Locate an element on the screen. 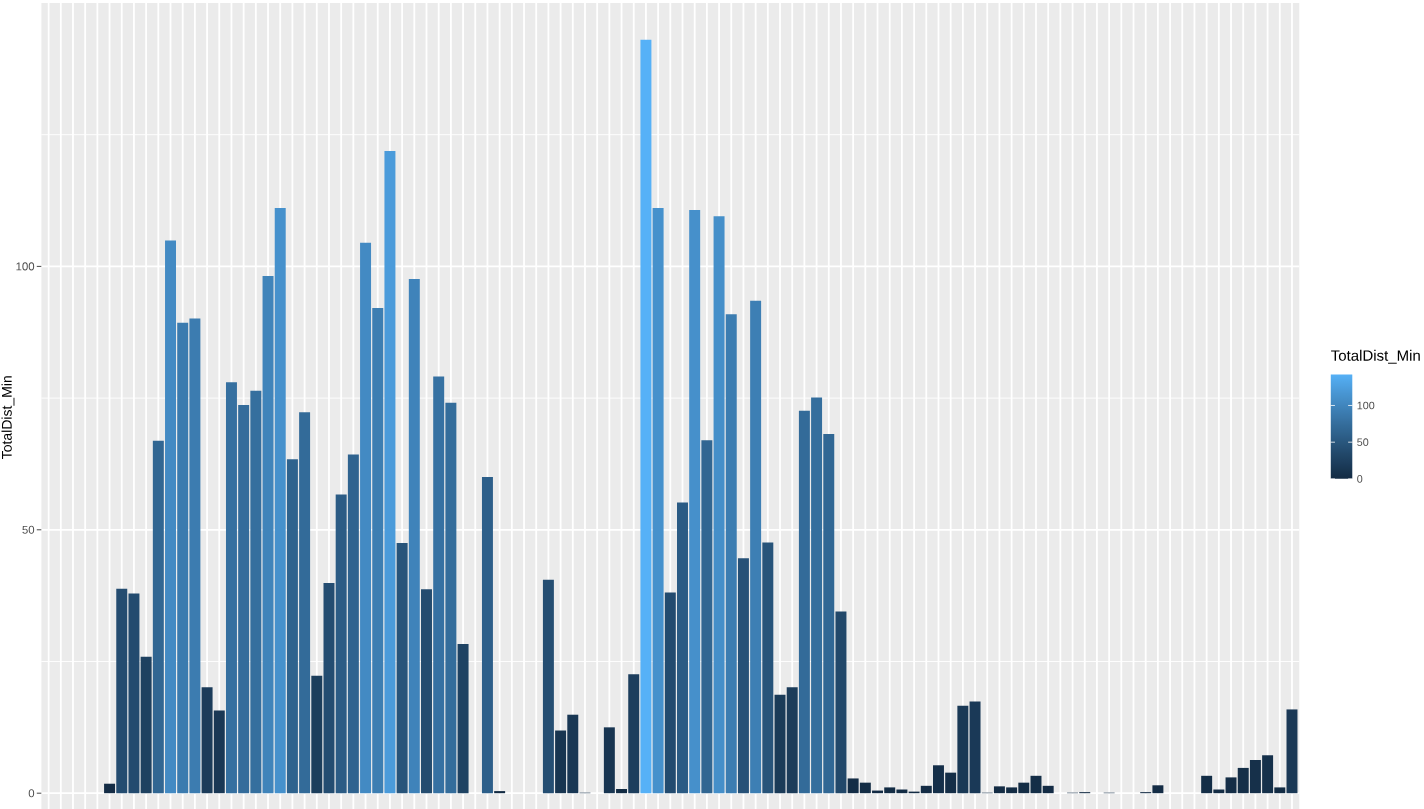 Image resolution: width=1424 pixels, height=809 pixels. color-bar-label: 50 is located at coordinates (1363, 442).